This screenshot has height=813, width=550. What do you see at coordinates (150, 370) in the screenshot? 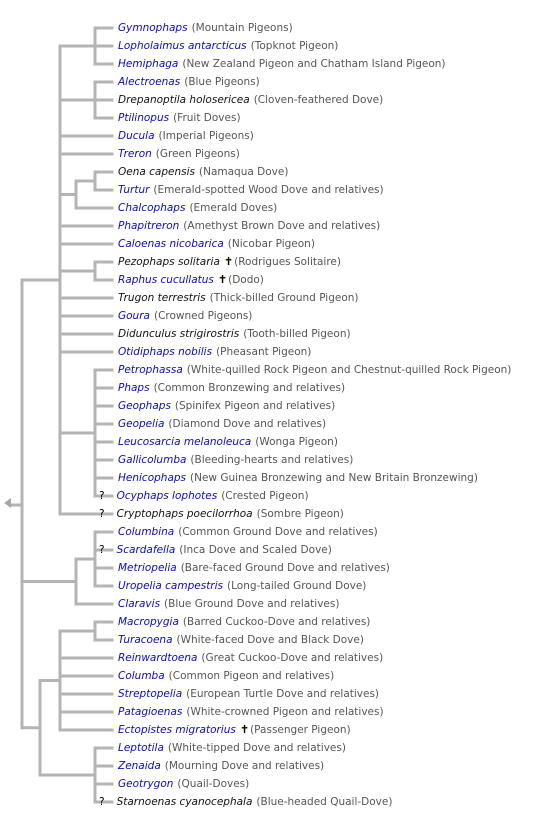
I see `taxon-link: Petrophassa` at bounding box center [150, 370].